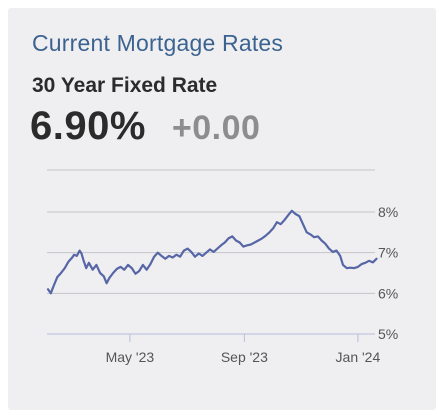  Describe the element at coordinates (358, 357) in the screenshot. I see `x-tick-label: Jan '24` at that location.